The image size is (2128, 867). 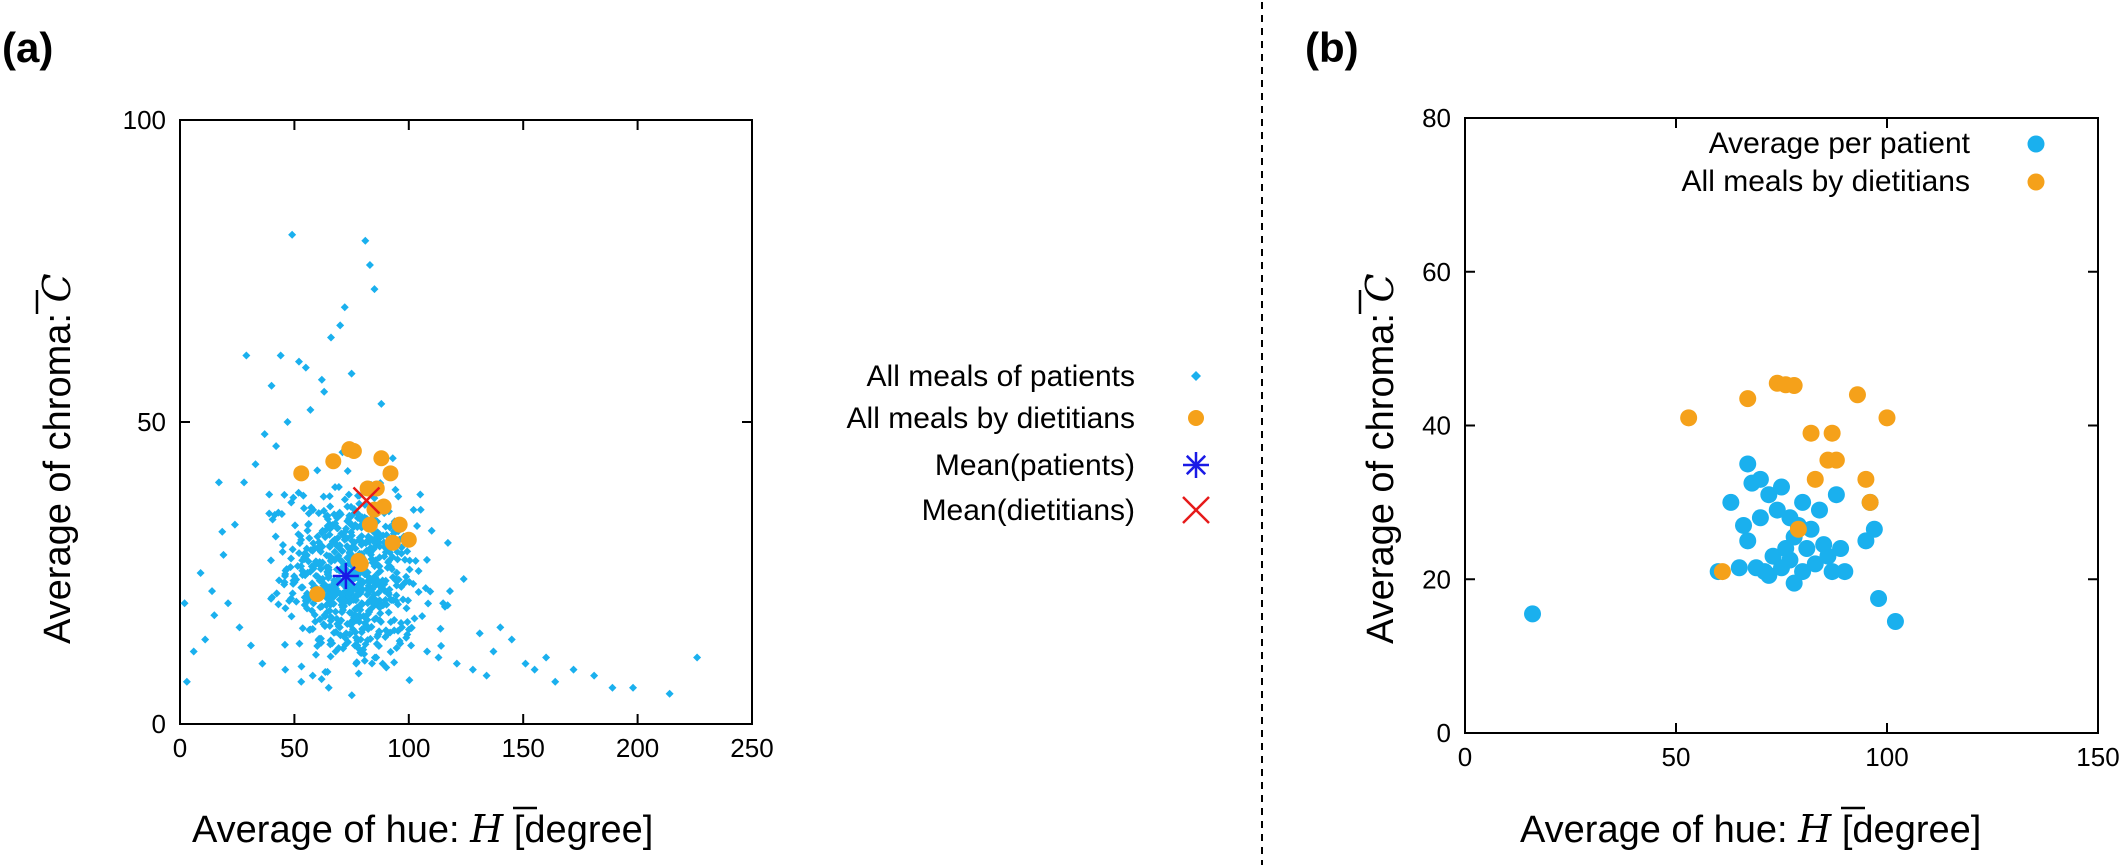 I want to click on data-point-a-s3-stroke, so click(x=366, y=500).